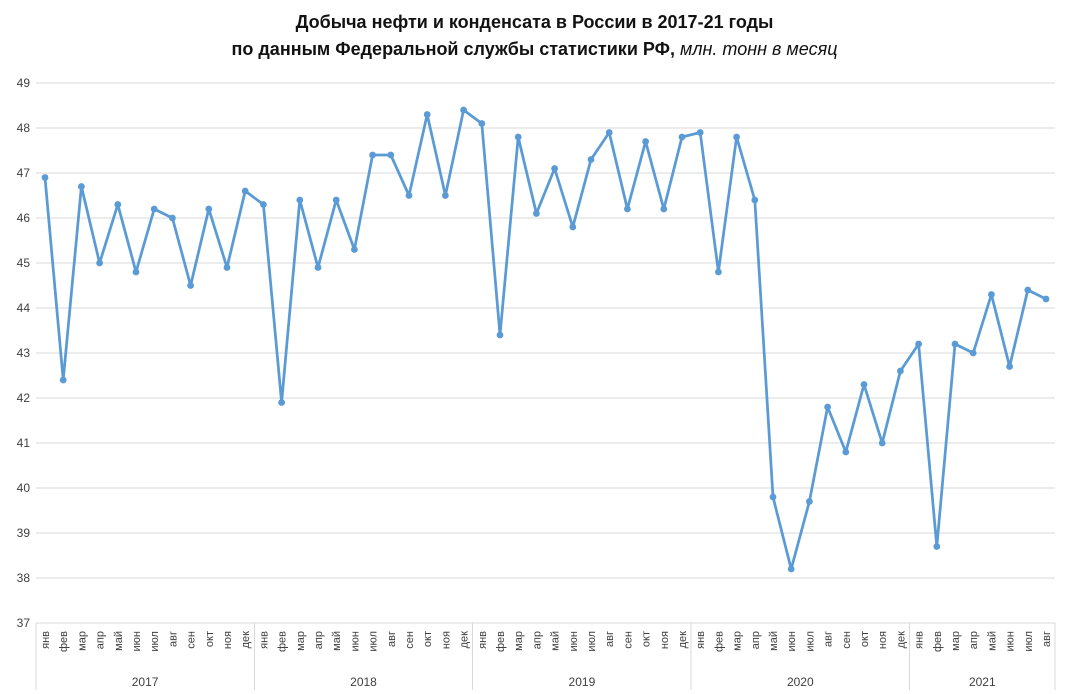  I want to click on y-axis-tick-label: 41, so click(24, 443).